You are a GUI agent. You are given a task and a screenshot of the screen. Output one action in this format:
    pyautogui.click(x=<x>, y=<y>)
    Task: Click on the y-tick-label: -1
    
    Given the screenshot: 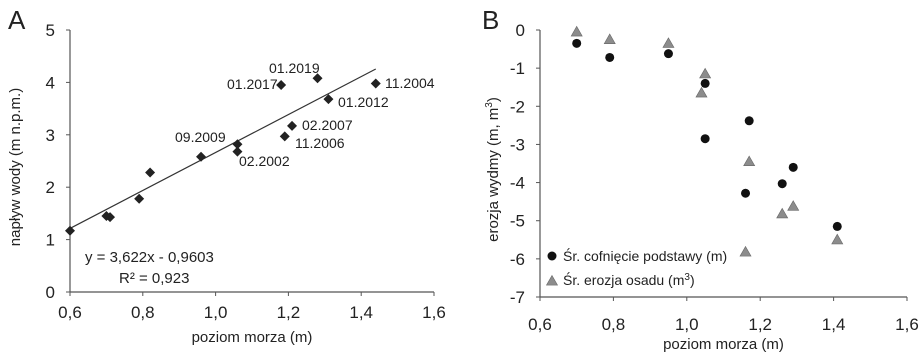 What is the action you would take?
    pyautogui.click(x=517, y=68)
    